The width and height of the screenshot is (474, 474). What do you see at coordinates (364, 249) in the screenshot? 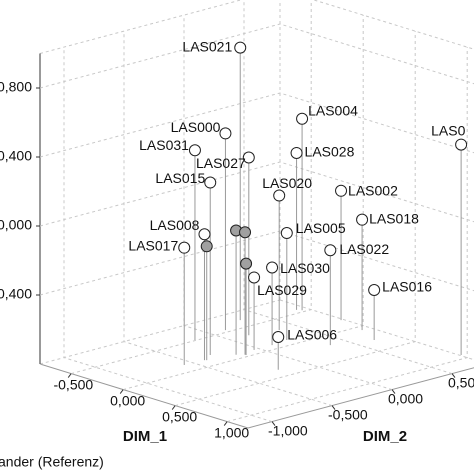
I see `point-label: LAS022` at bounding box center [364, 249].